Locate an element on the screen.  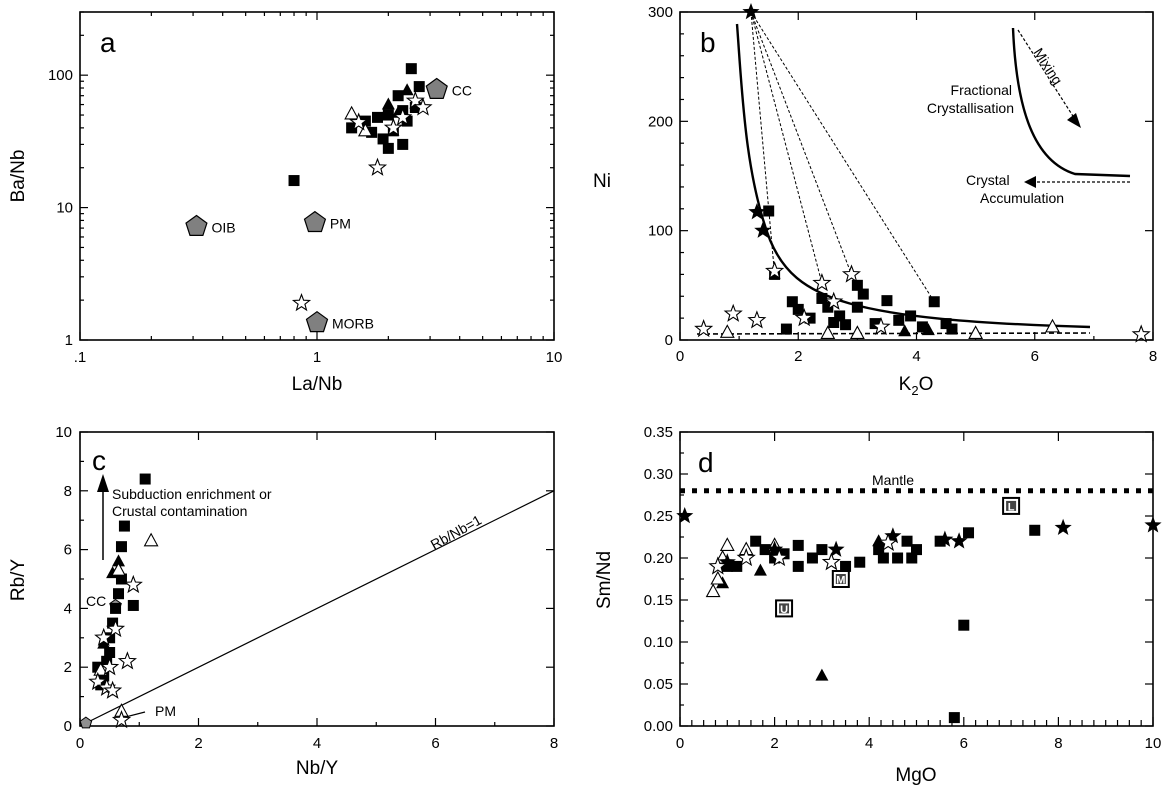
panel-d-x-tick-label: 10 is located at coordinates (1153, 743).